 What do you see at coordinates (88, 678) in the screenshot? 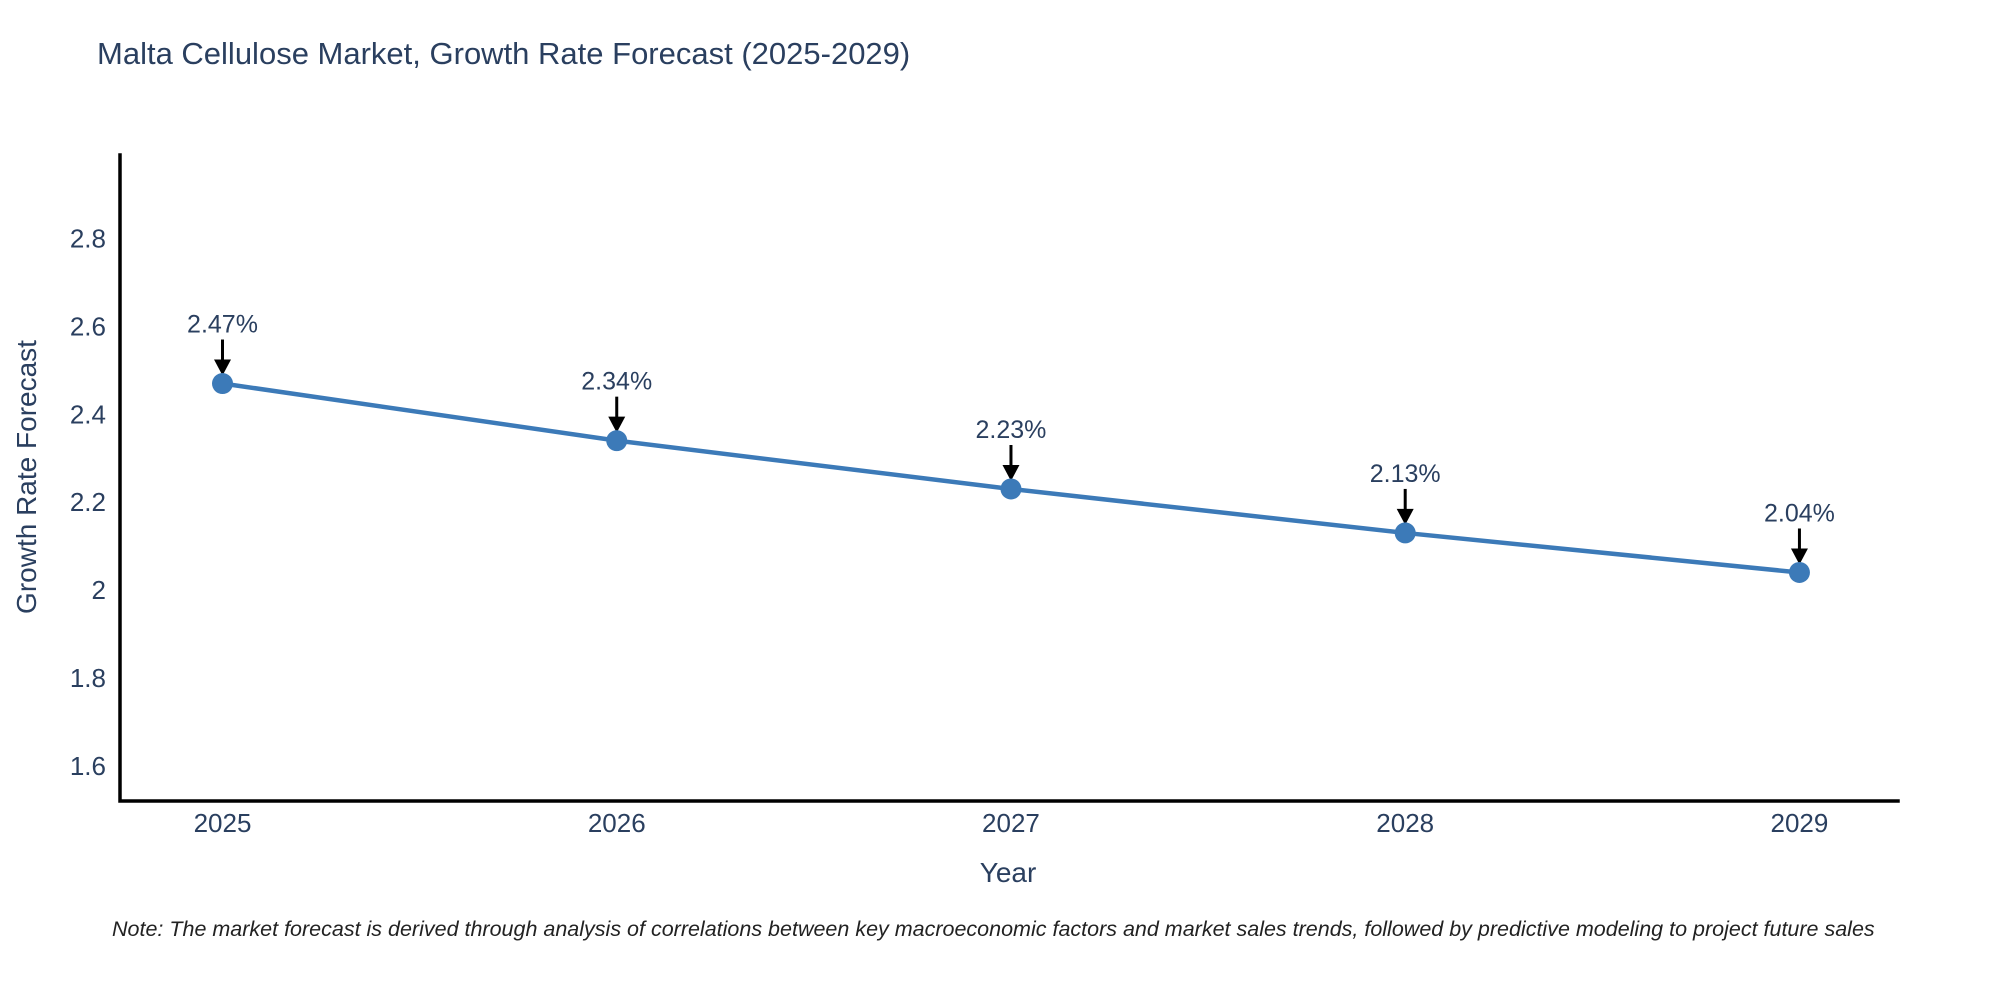
I see `y-tick-label: 1.8` at bounding box center [88, 678].